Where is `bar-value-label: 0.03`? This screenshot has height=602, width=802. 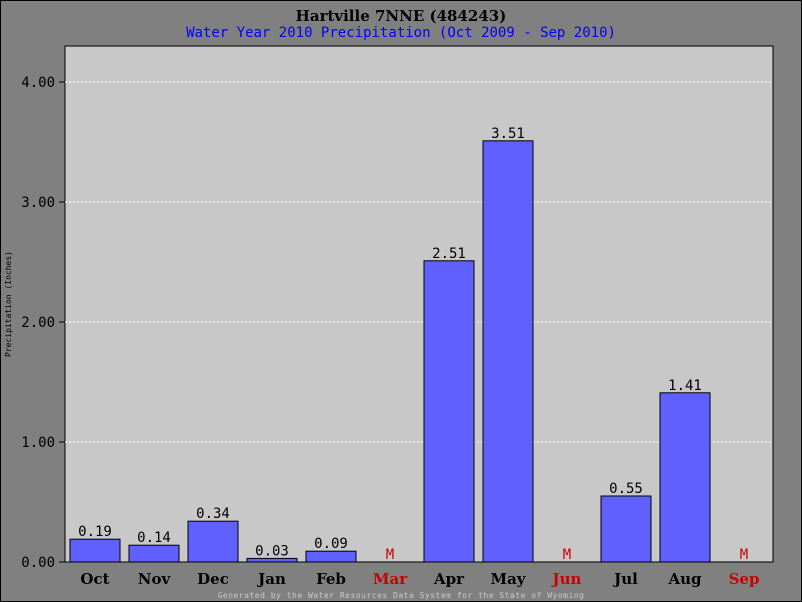
bar-value-label: 0.03 is located at coordinates (272, 551).